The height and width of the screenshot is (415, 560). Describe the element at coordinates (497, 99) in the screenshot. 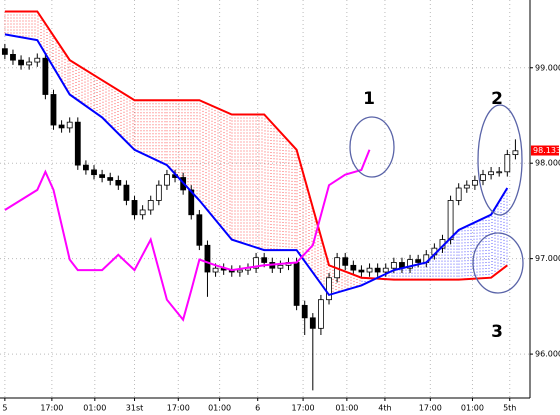

I see `annotation: 2` at that location.